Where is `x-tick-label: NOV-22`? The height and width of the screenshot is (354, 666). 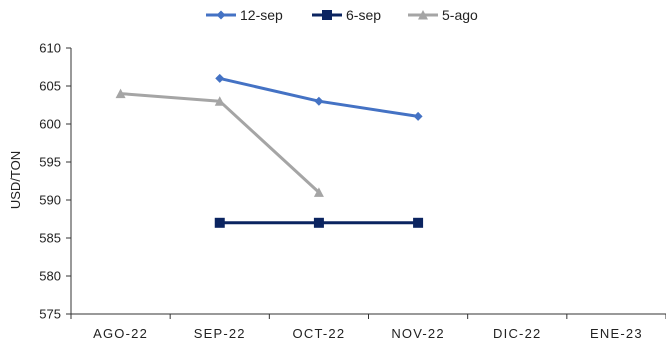 x-tick-label: NOV-22 is located at coordinates (417, 333).